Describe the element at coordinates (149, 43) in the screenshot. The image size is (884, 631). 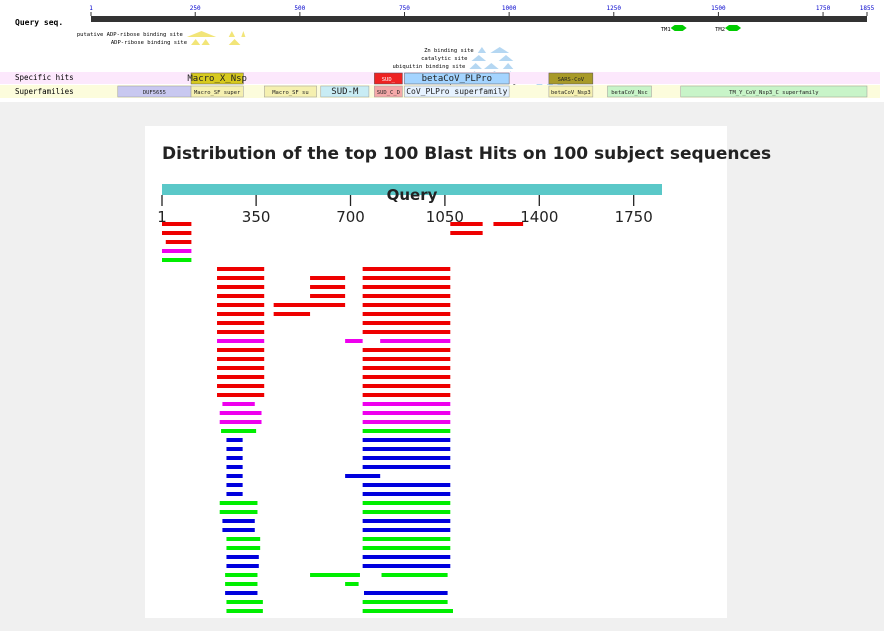
I see `site-label: ADP-ribose binding site` at that location.